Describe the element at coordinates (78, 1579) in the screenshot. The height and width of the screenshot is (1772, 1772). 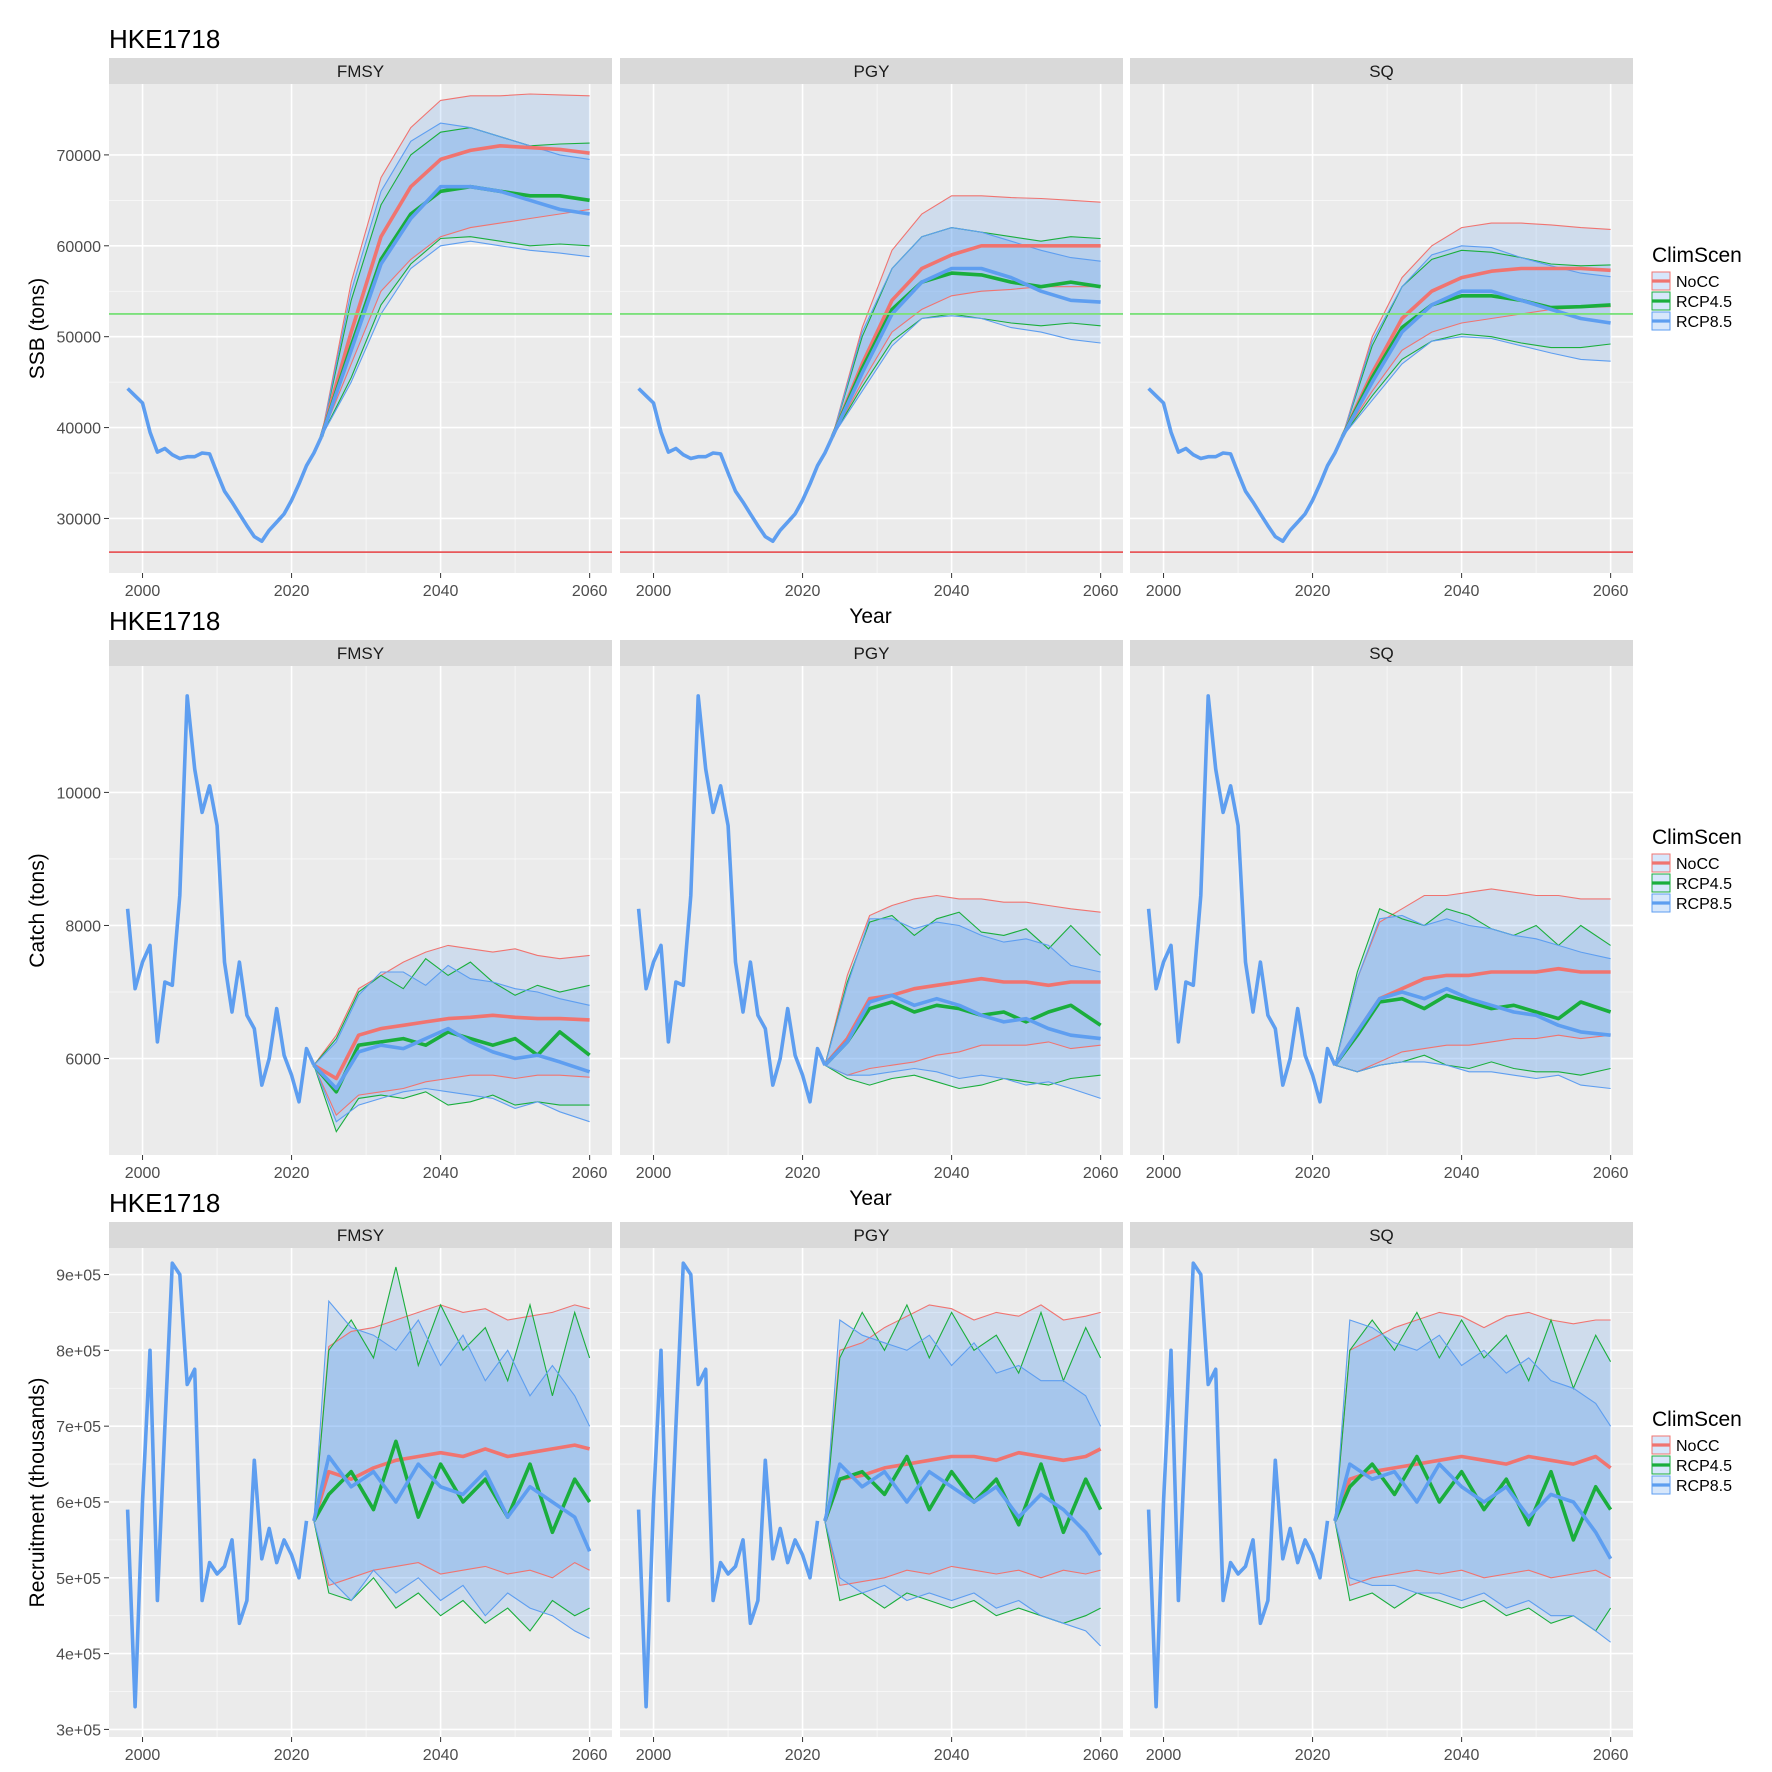
I see `y-tick-label: 5e+05` at that location.